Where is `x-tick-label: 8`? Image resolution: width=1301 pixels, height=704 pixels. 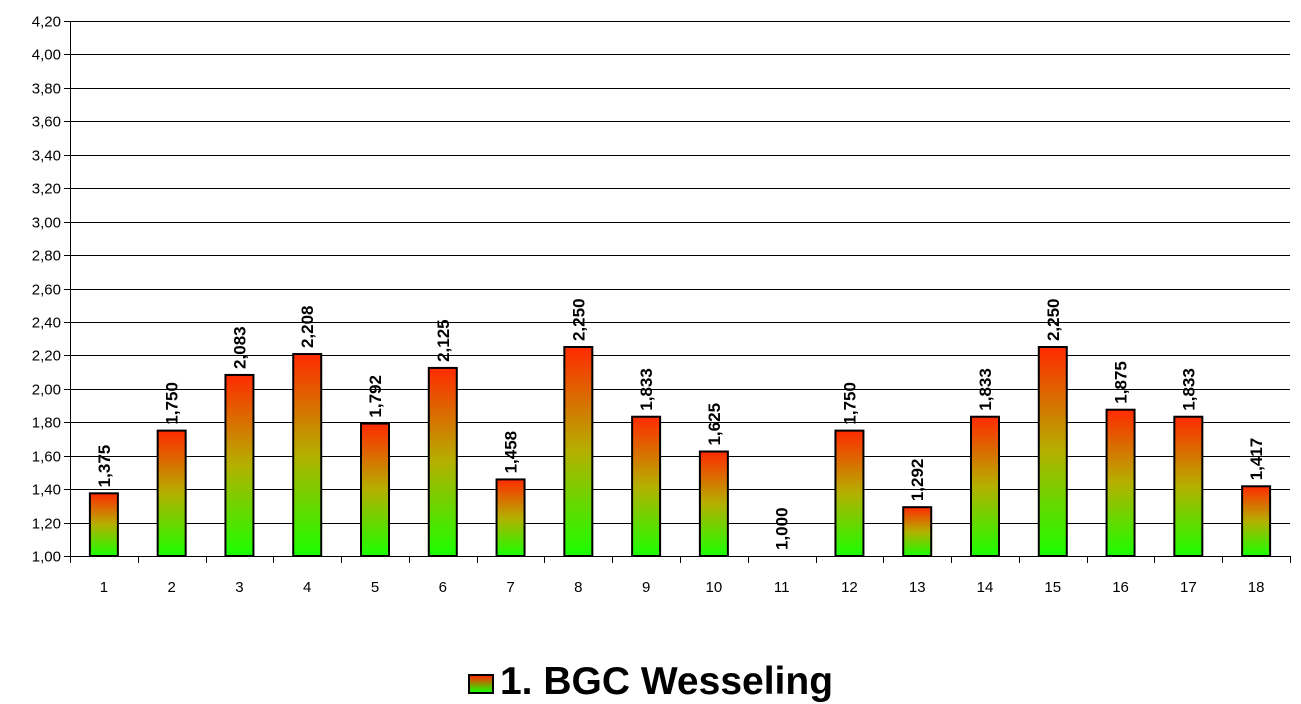 x-tick-label: 8 is located at coordinates (578, 587).